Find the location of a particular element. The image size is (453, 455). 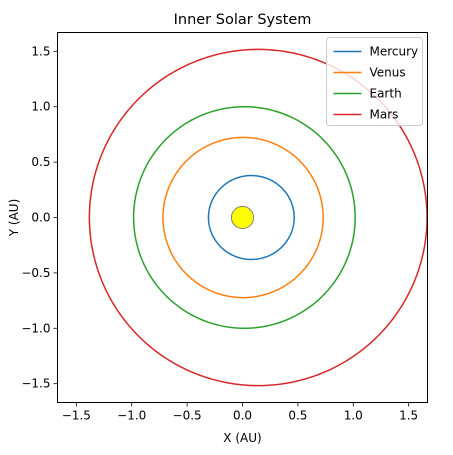

x-tick-label: 1.5 is located at coordinates (408, 416).